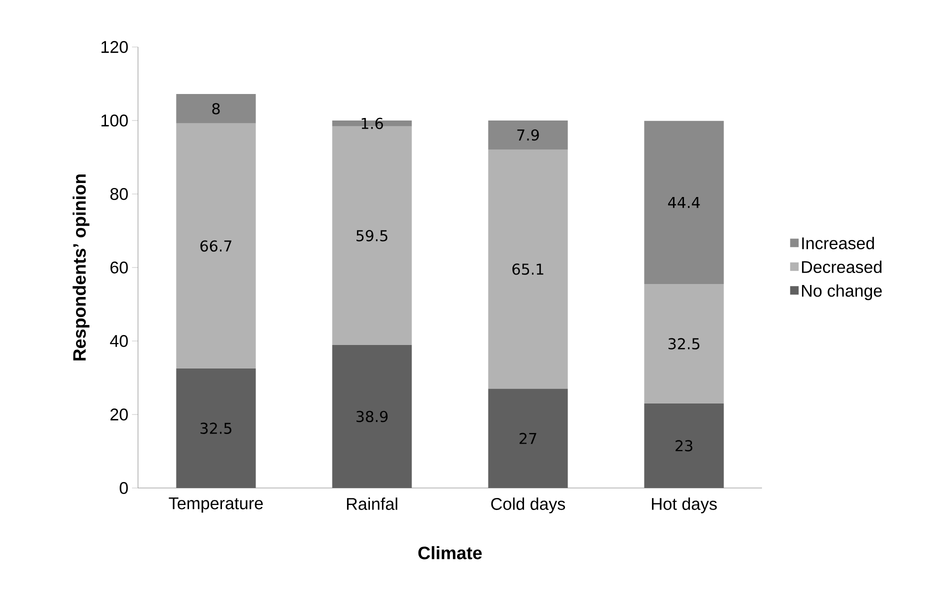 The height and width of the screenshot is (595, 948). I want to click on data-label: 65.1, so click(528, 269).